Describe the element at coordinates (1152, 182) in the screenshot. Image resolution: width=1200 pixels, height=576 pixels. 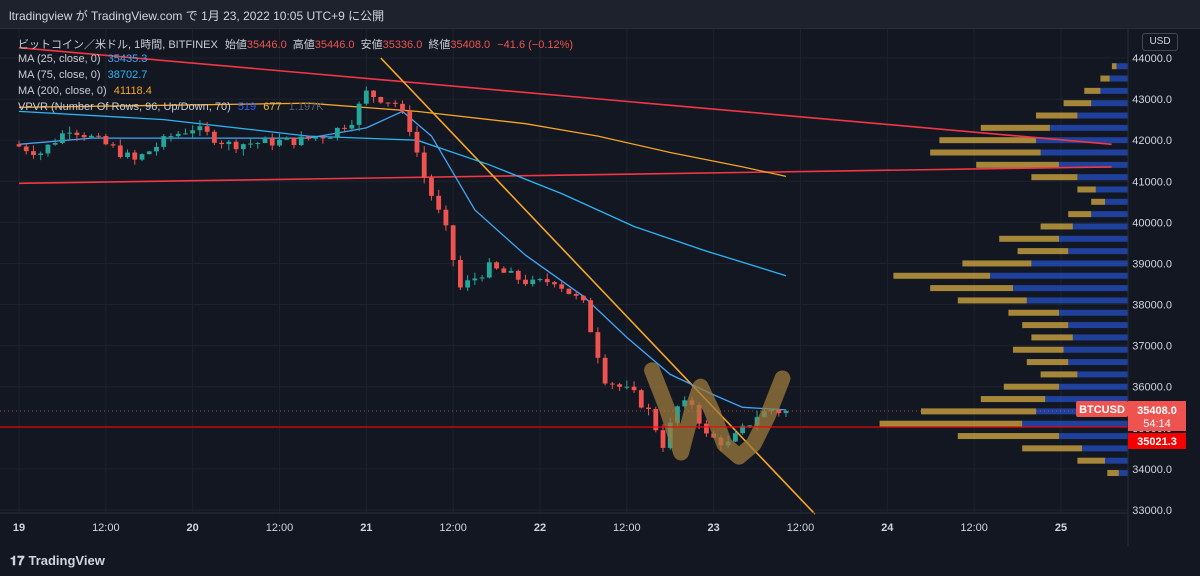
I see `price-tick-label: 41000.0` at that location.